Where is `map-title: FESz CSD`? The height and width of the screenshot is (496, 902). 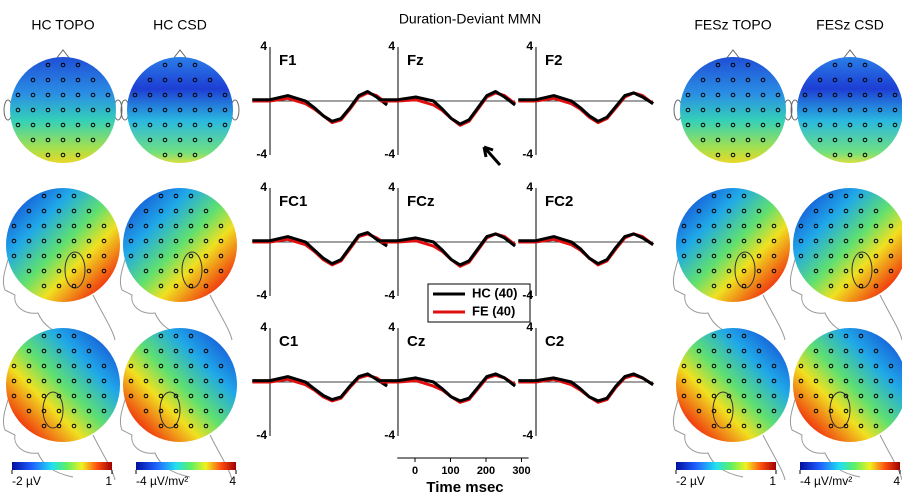
map-title: FESz CSD is located at coordinates (850, 25).